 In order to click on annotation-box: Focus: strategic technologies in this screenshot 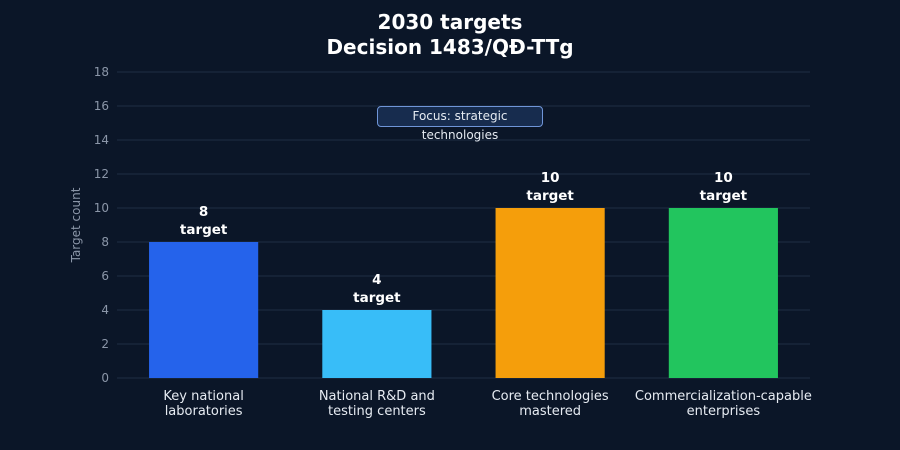, I will do `click(460, 124)`.